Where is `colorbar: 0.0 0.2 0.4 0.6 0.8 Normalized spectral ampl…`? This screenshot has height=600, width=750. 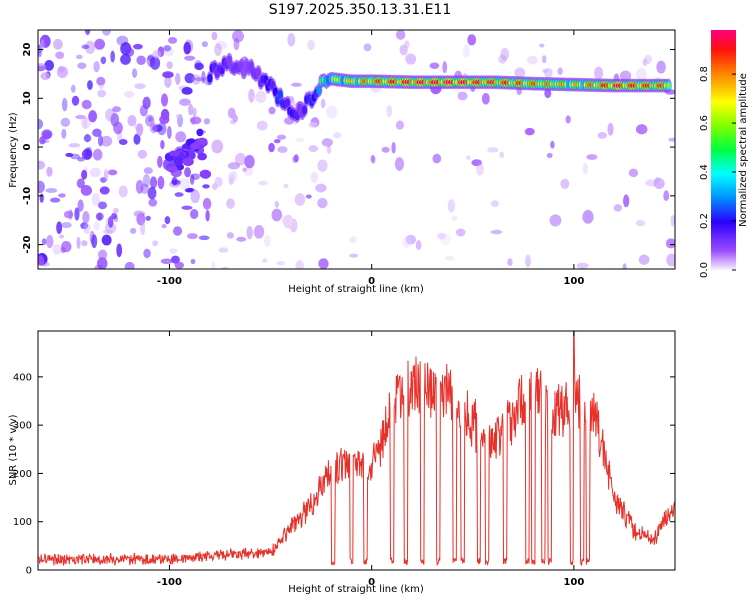 colorbar: 0.0 0.2 0.4 0.6 0.8 Normalized spectral ampl… is located at coordinates (724, 154).